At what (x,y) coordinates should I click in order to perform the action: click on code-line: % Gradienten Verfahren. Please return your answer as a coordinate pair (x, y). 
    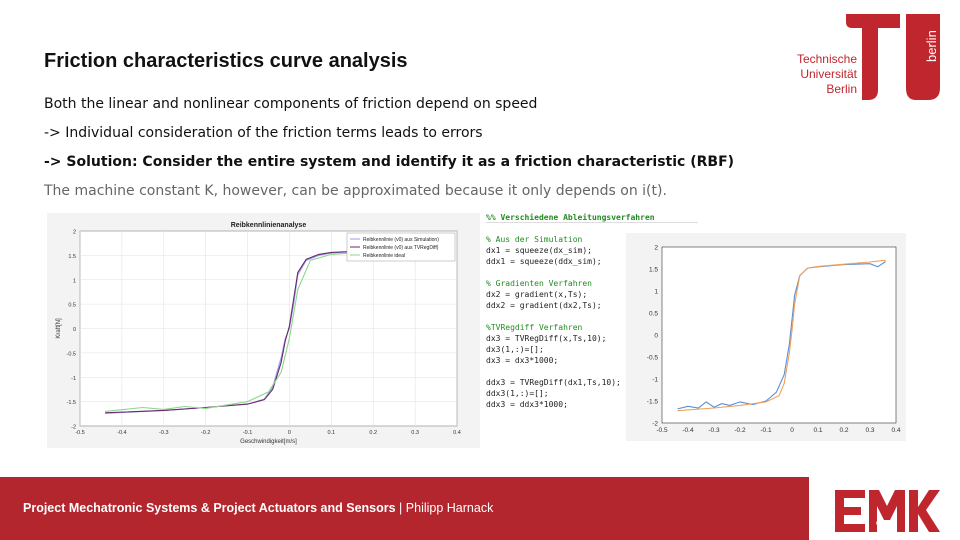
    Looking at the image, I should click on (539, 283).